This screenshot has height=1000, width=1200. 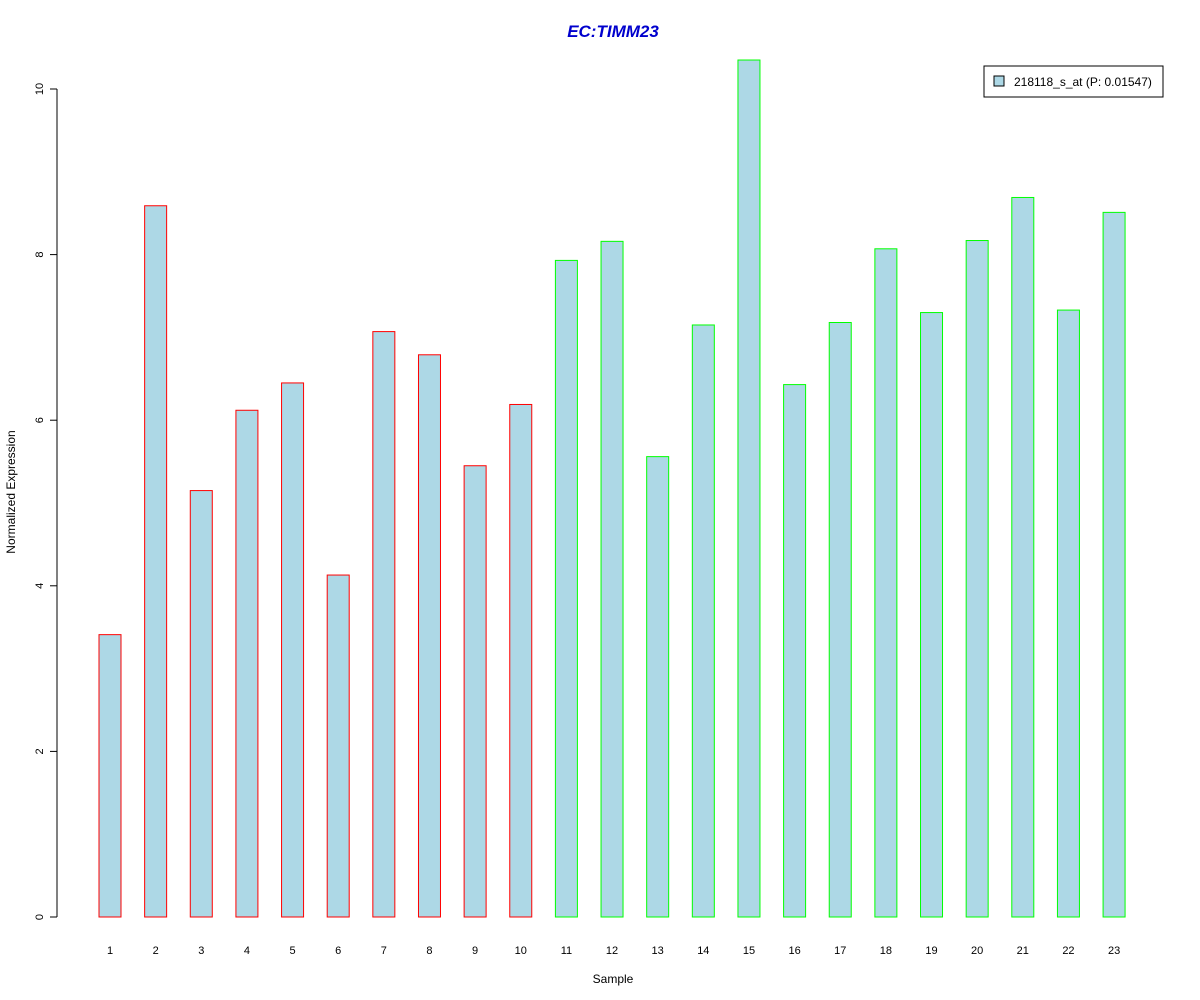 I want to click on x-tick-label: 19, so click(x=931, y=951).